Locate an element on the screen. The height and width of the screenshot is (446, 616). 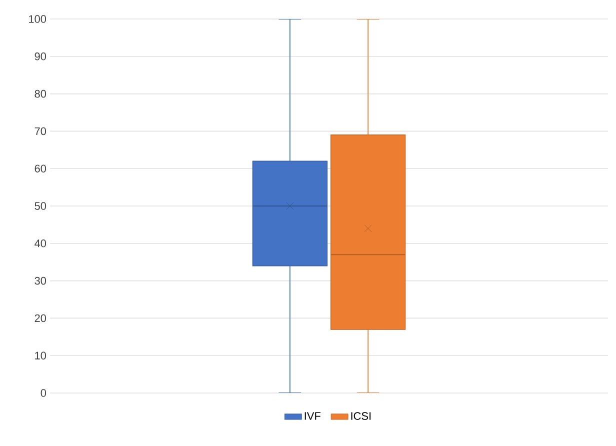
legend-label: IVF is located at coordinates (312, 416).